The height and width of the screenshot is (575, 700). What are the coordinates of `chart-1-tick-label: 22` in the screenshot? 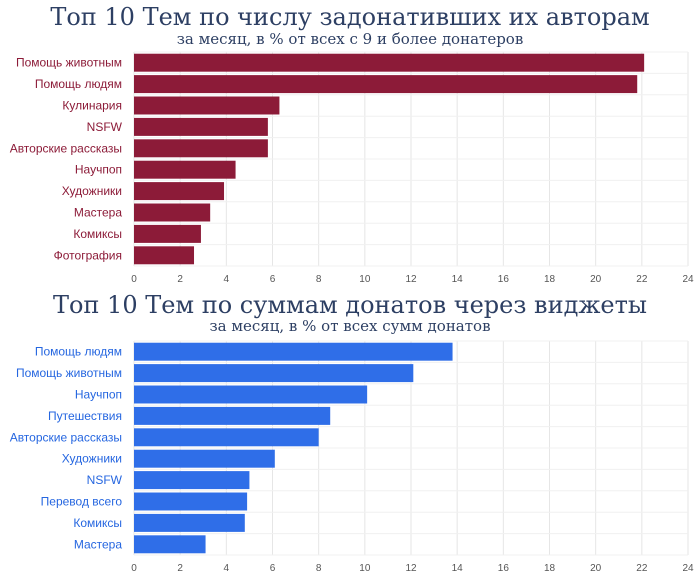 It's located at (642, 279).